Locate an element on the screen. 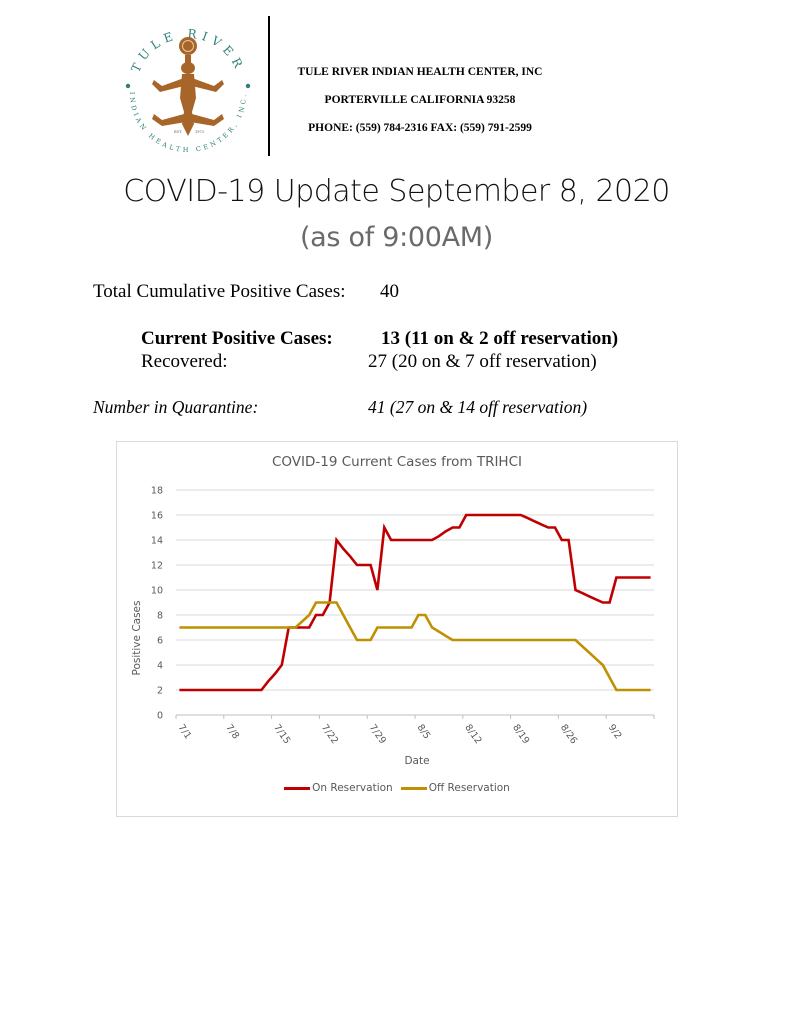 The height and width of the screenshot is (1024, 793). logo-dot-left-icon is located at coordinates (128, 86).